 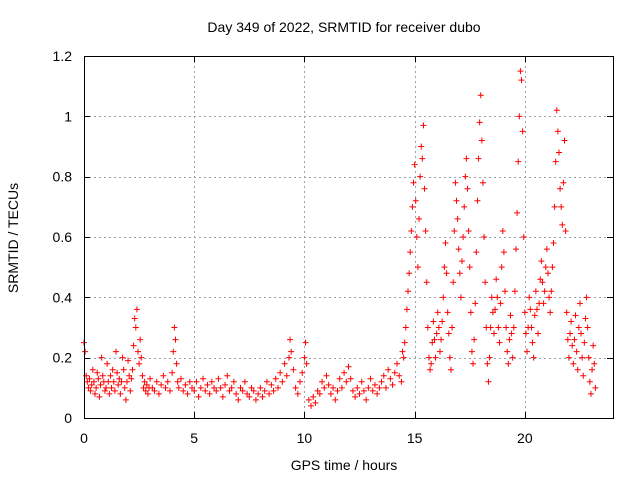 What do you see at coordinates (63, 56) in the screenshot?
I see `y-tick-label: 1.2` at bounding box center [63, 56].